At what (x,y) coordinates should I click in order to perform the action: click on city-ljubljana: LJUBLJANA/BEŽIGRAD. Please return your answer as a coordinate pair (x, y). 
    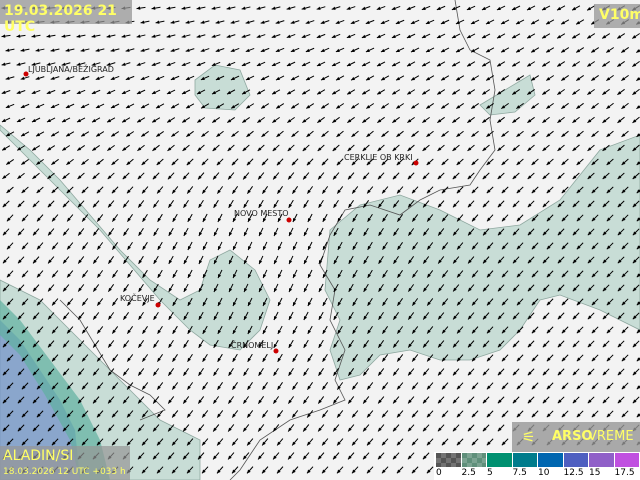
    Looking at the image, I should click on (68, 70).